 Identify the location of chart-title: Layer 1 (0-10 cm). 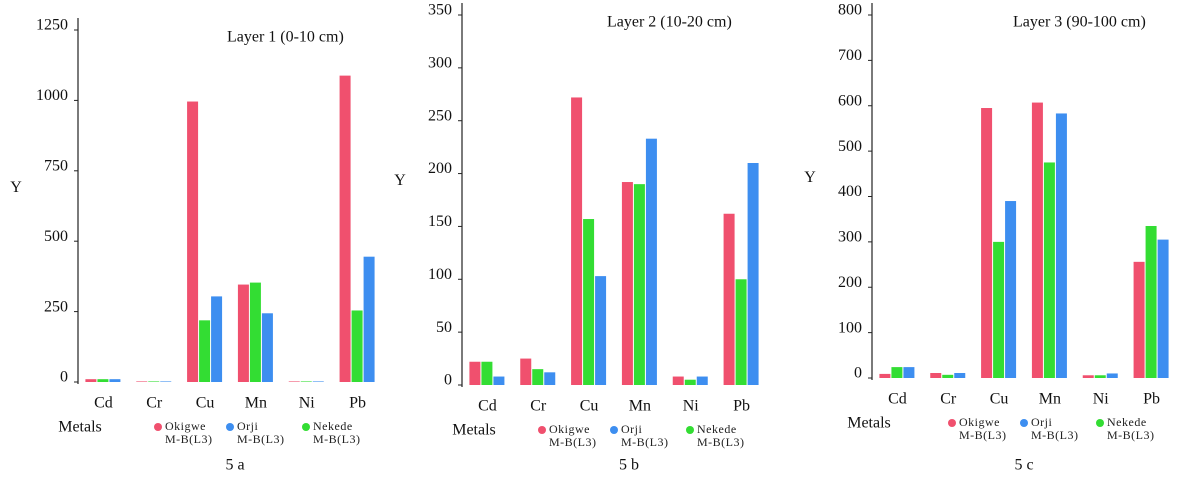
(285, 37).